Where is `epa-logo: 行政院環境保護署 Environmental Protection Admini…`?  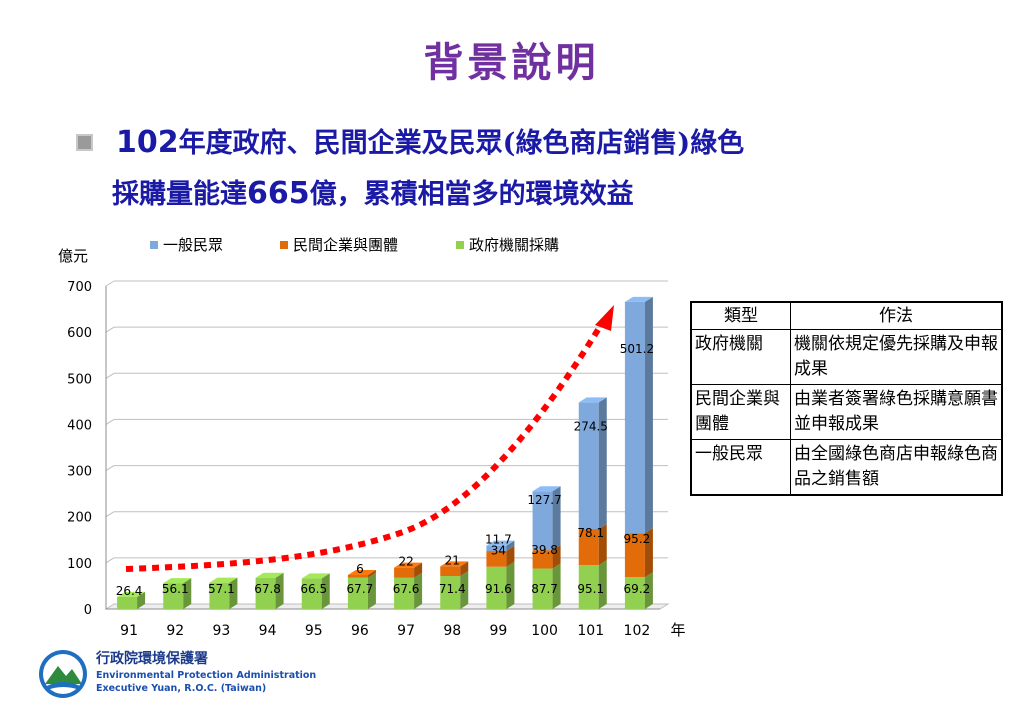 epa-logo: 行政院環境保護署 Environmental Protection Admini… is located at coordinates (186, 674).